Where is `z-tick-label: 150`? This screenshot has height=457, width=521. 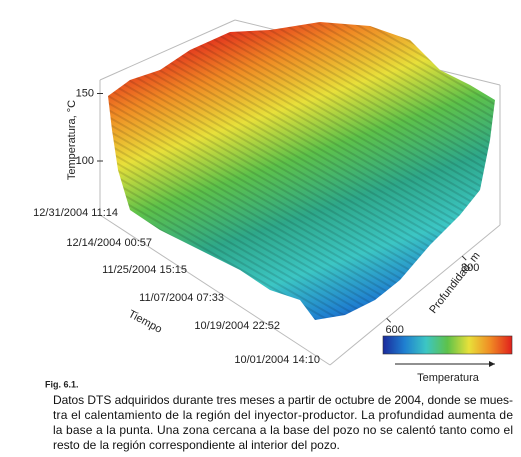 z-tick-label: 150 is located at coordinates (85, 93).